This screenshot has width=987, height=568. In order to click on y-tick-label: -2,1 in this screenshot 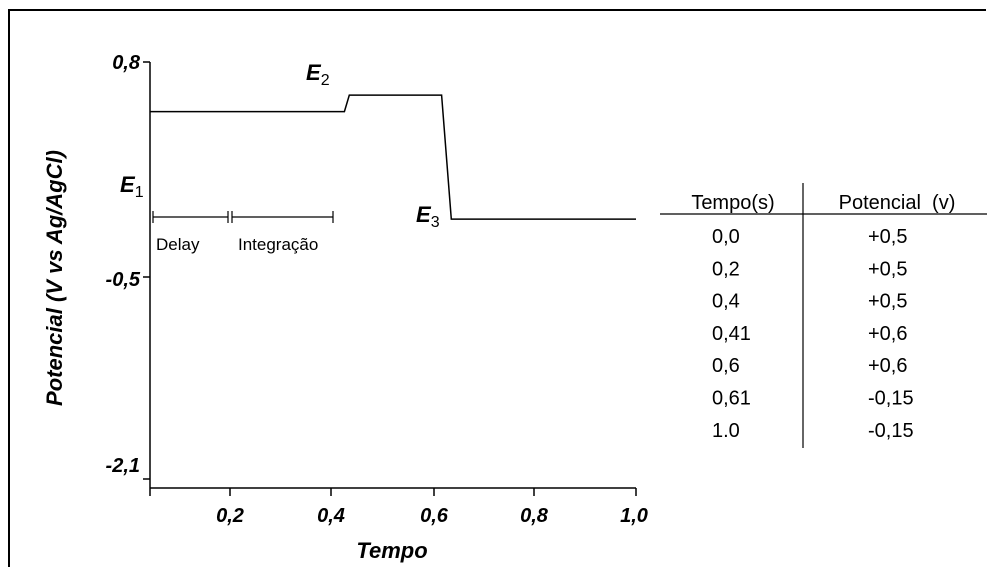, I will do `click(123, 466)`.